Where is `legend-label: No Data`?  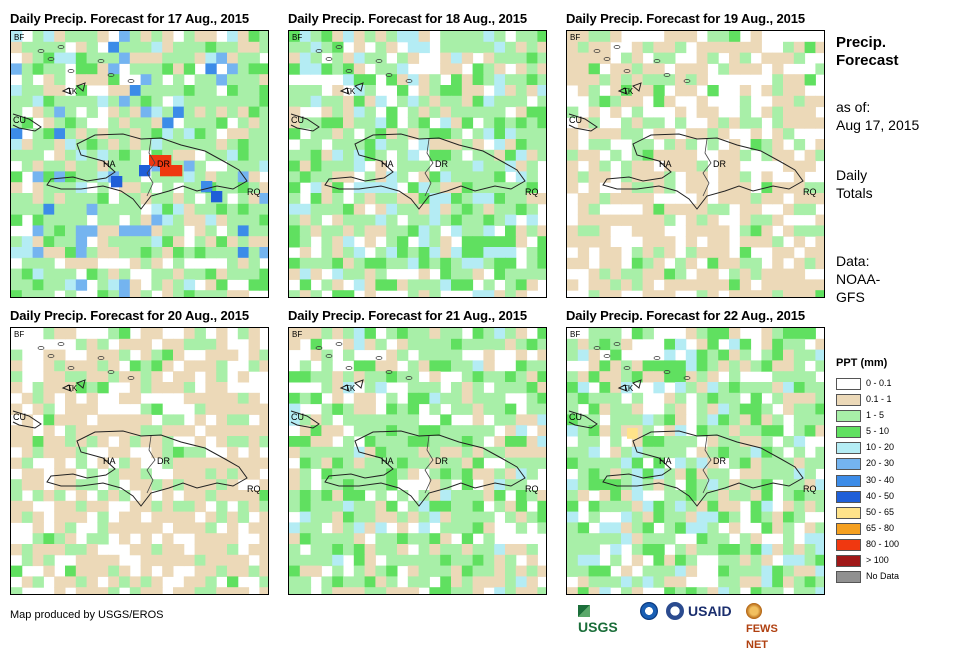
legend-label: No Data is located at coordinates (883, 576).